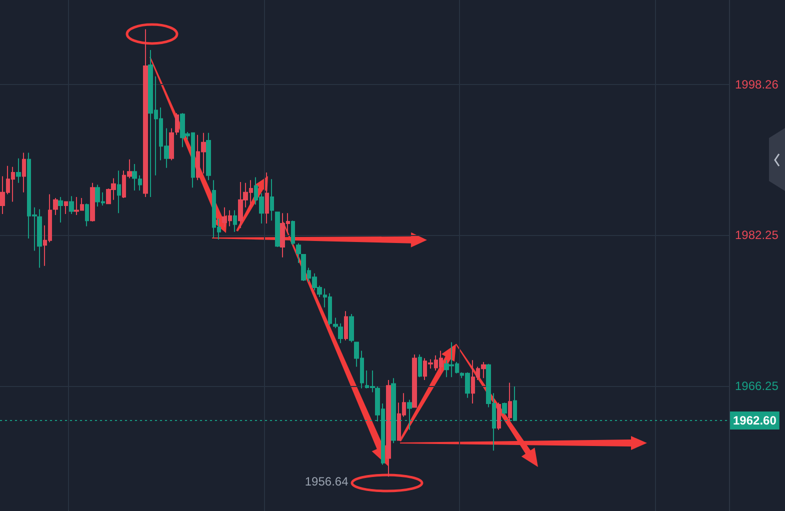  Describe the element at coordinates (326, 481) in the screenshot. I see `annotation: 1956.64` at that location.